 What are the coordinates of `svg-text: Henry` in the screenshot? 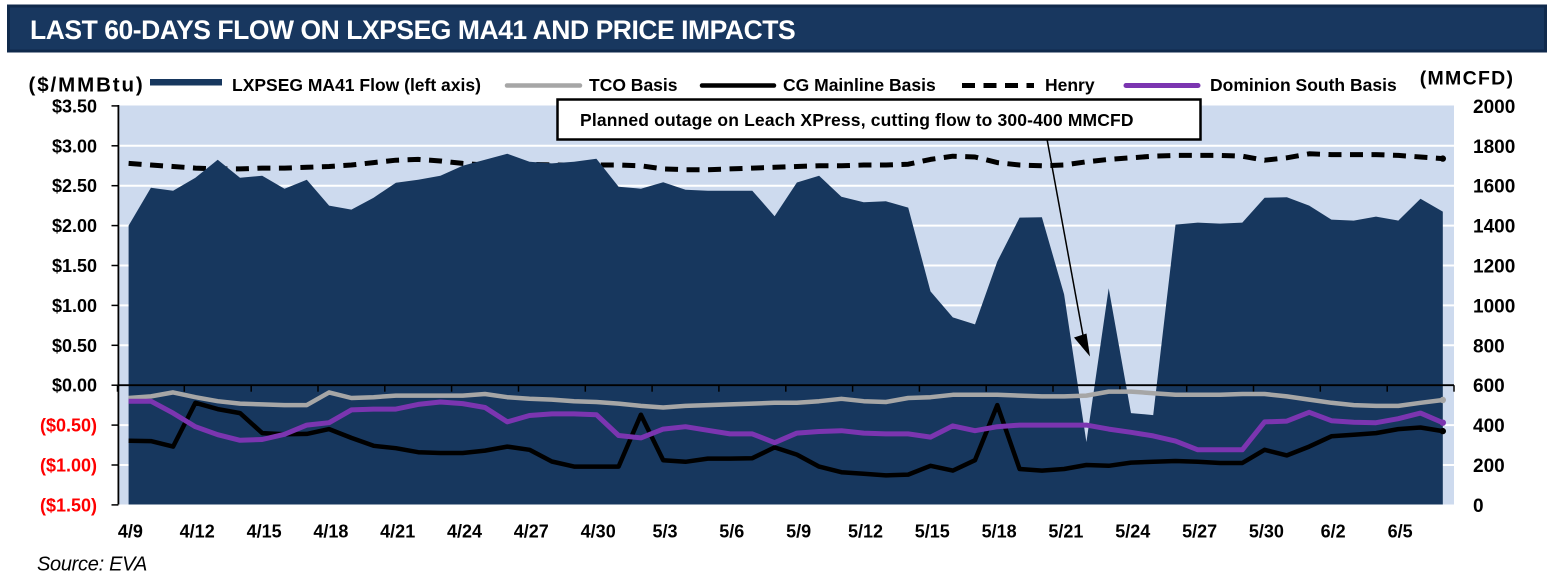 It's located at (1070, 85).